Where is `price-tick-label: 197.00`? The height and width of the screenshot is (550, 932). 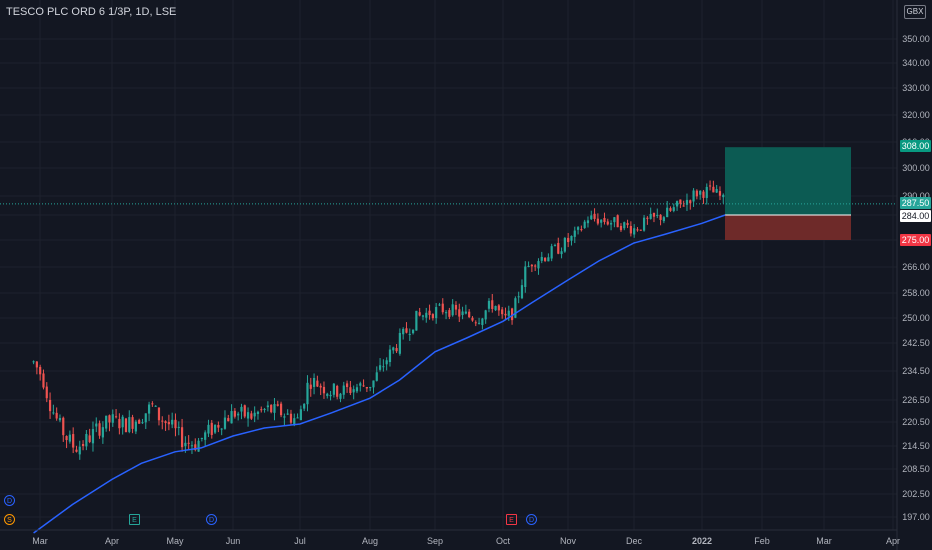
price-tick-label: 197.00 is located at coordinates (916, 517).